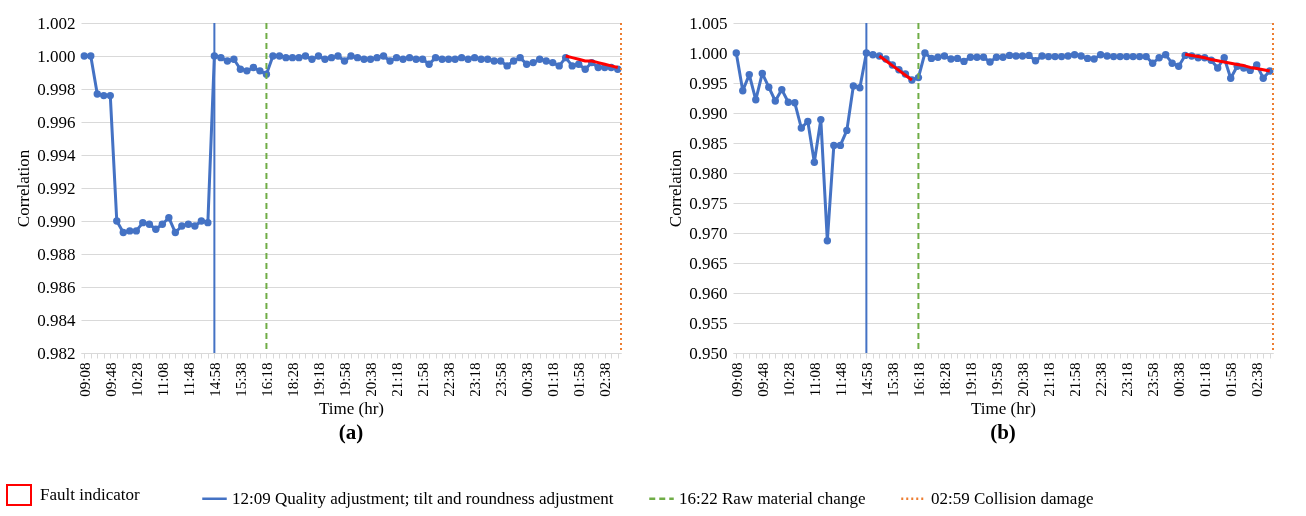 The width and height of the screenshot is (1306, 516). I want to click on legend-label: 16:22 Raw material change, so click(772, 498).